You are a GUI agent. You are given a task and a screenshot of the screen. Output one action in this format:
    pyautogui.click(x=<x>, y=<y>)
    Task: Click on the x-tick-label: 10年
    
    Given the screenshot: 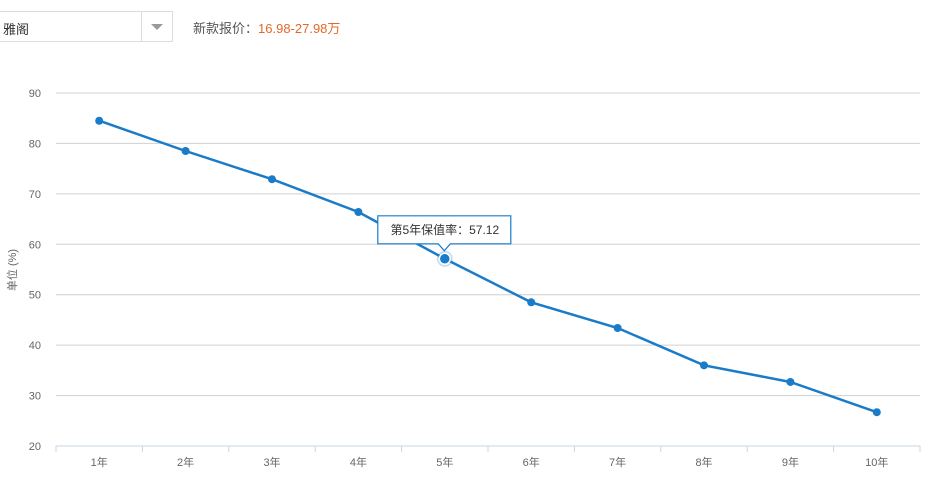 What is the action you would take?
    pyautogui.click(x=876, y=462)
    